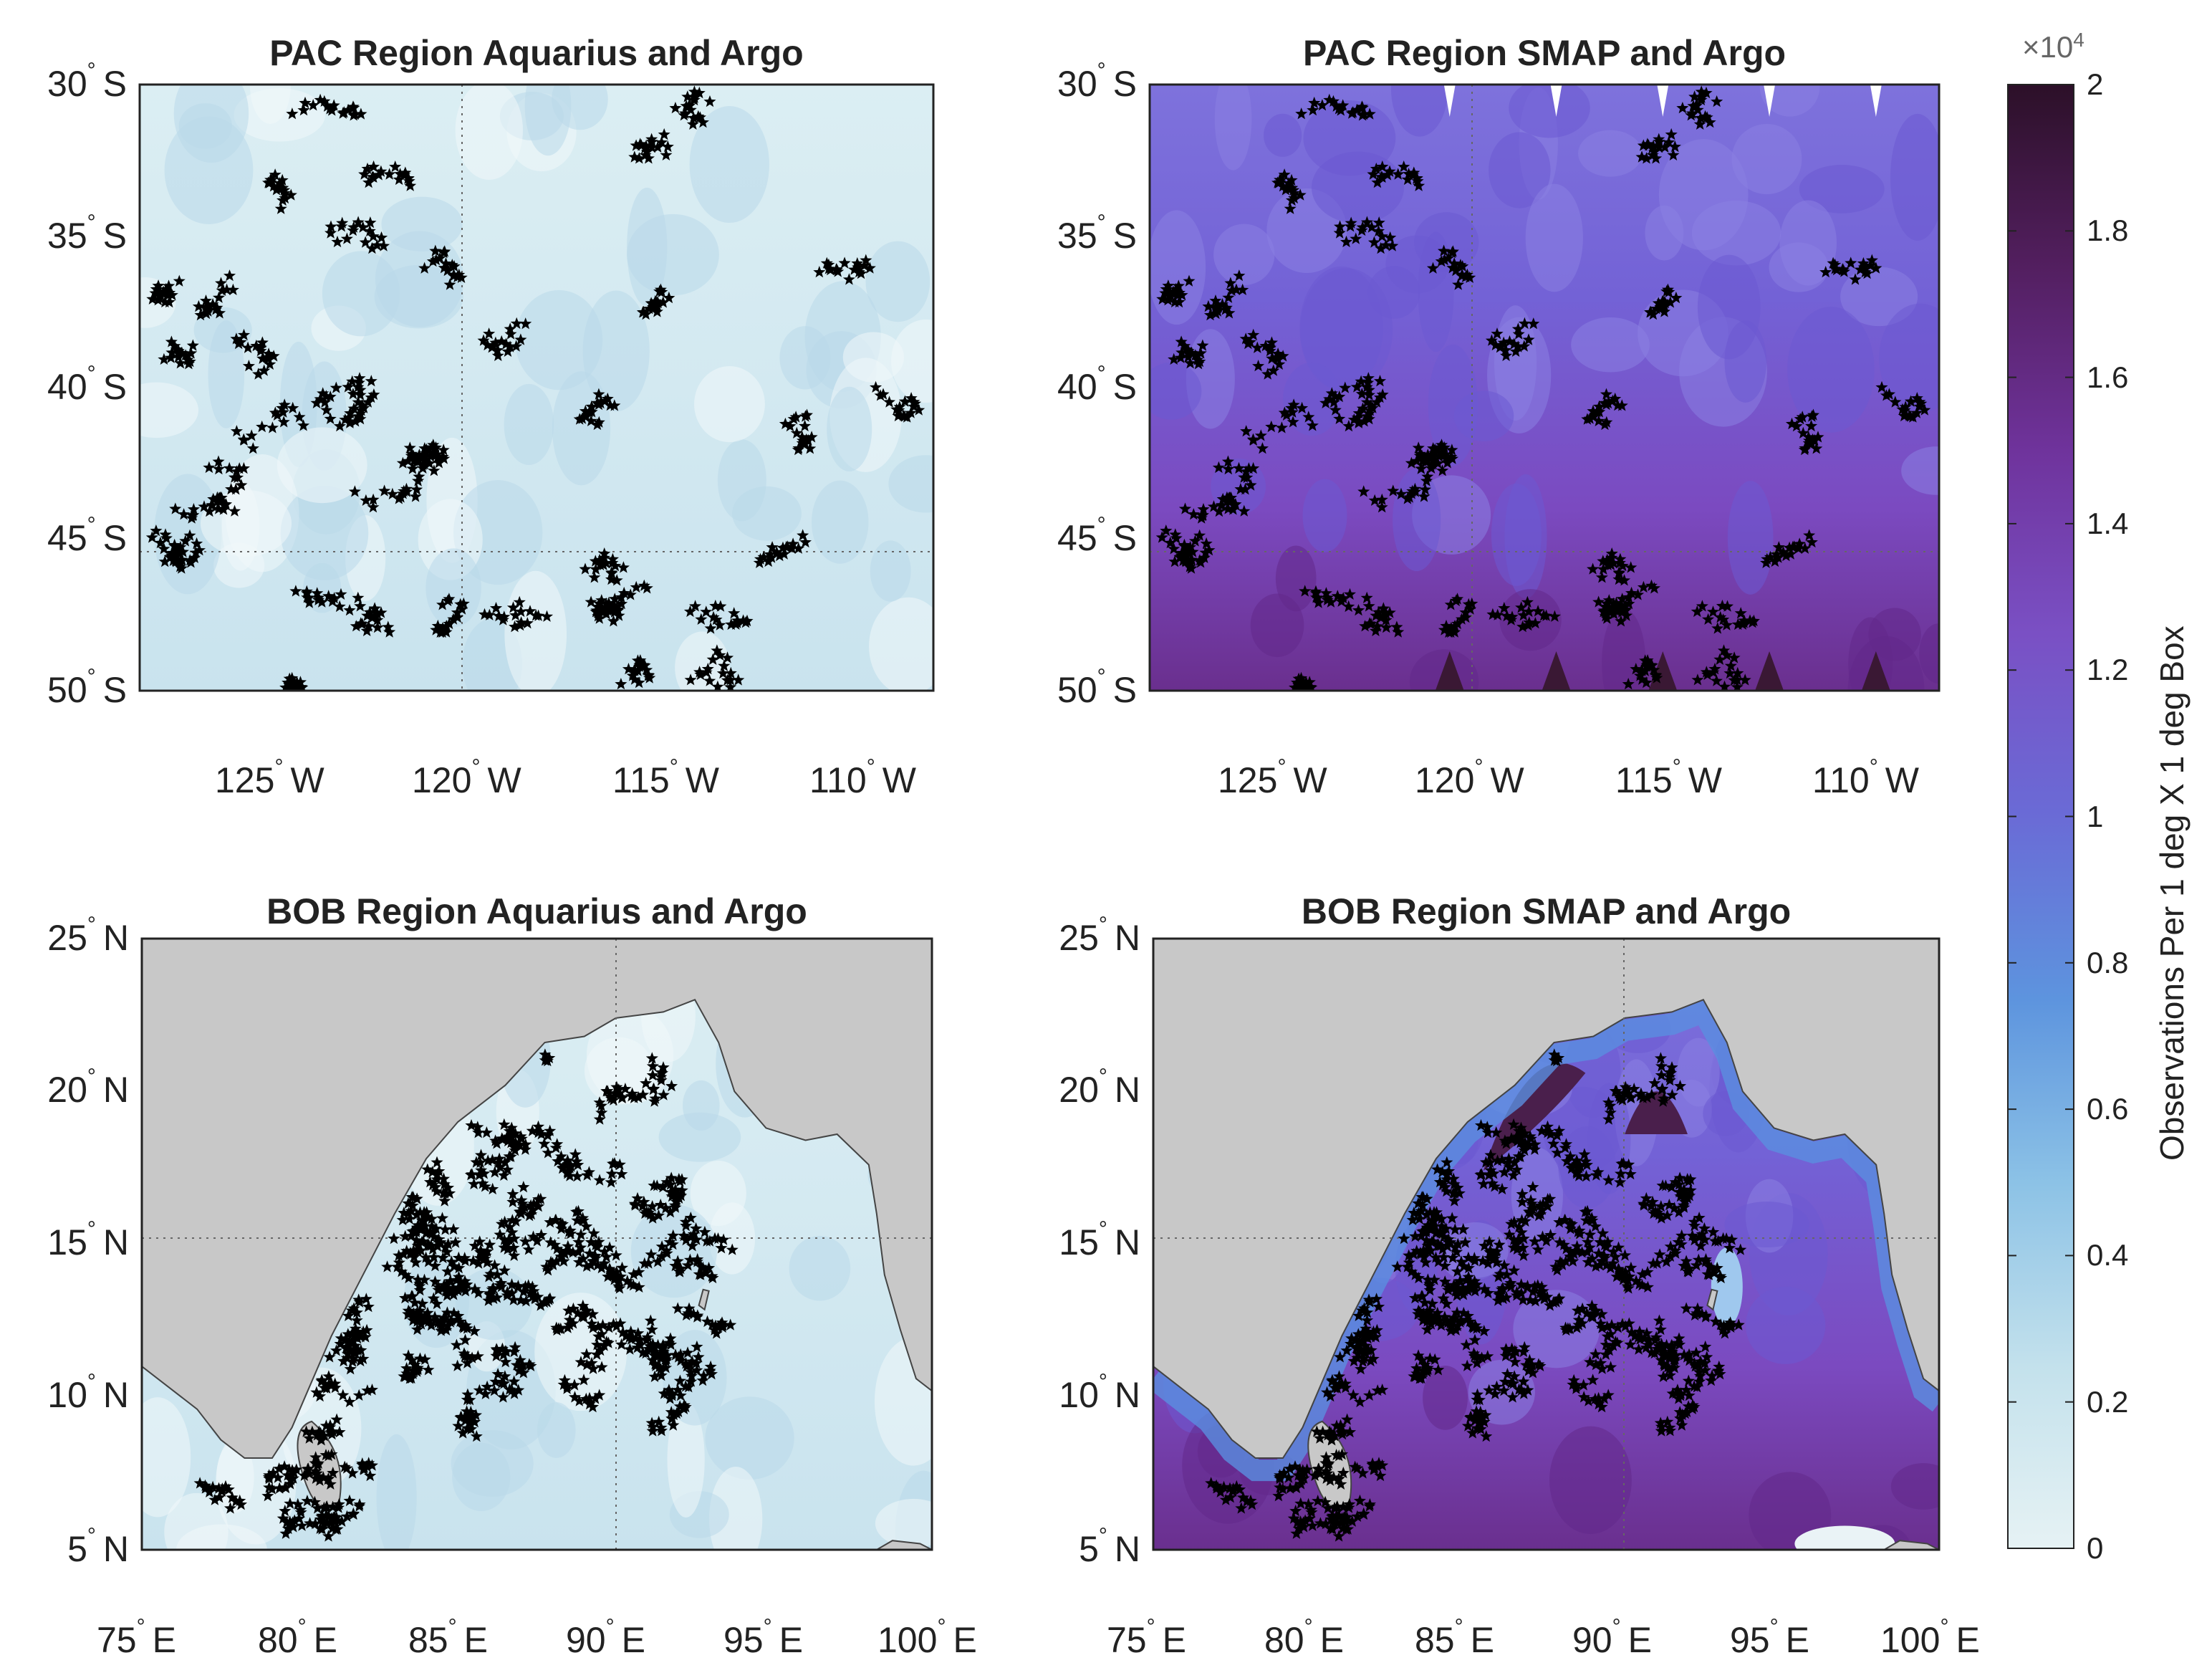 Image resolution: width=2212 pixels, height=1673 pixels. I want to click on argo-float-markers, so click(1543, 388).